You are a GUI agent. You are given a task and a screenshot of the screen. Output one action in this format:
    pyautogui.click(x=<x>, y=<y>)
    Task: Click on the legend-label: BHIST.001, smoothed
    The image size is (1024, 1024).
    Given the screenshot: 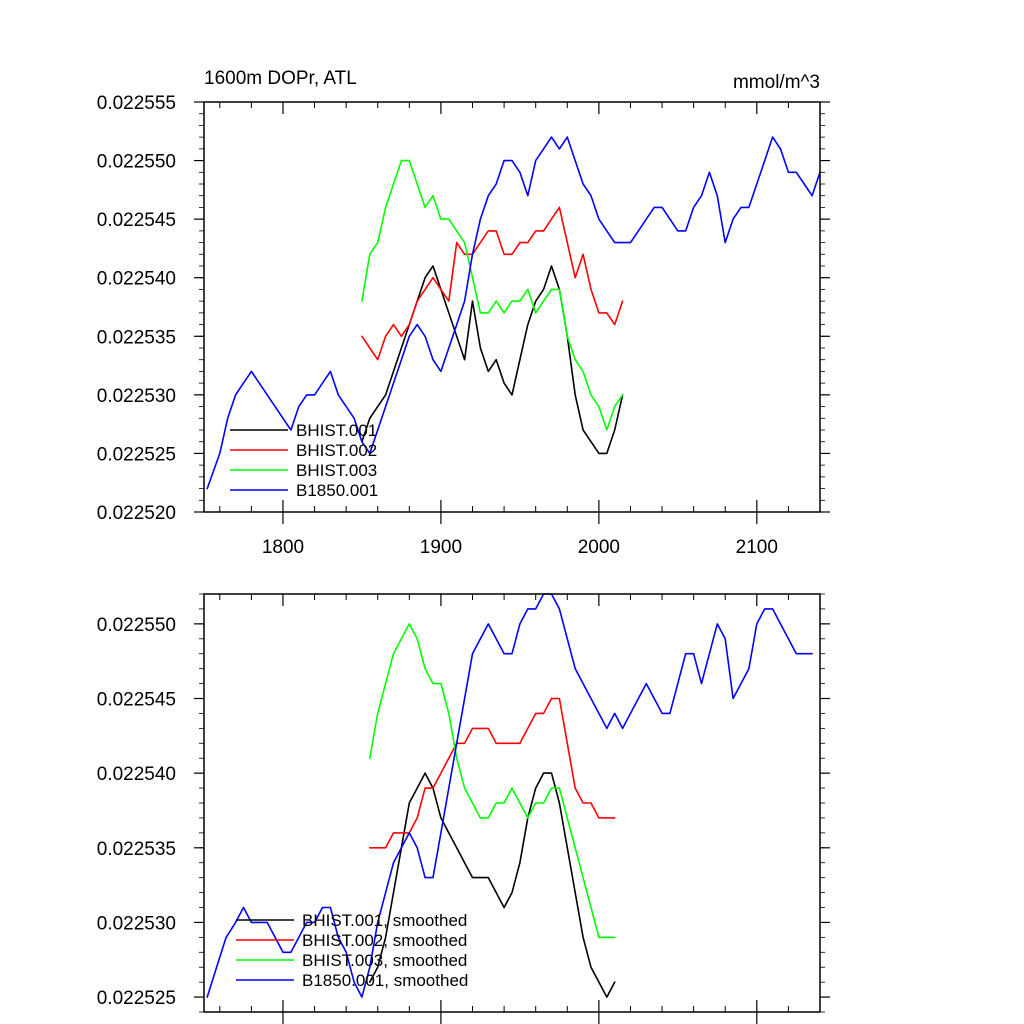 What is the action you would take?
    pyautogui.click(x=384, y=920)
    